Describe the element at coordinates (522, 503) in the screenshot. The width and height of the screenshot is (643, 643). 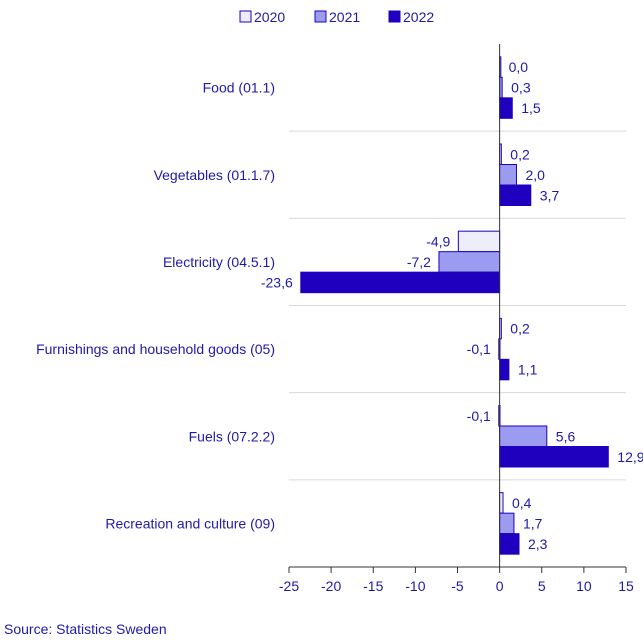
I see `data-label: 0,4` at that location.